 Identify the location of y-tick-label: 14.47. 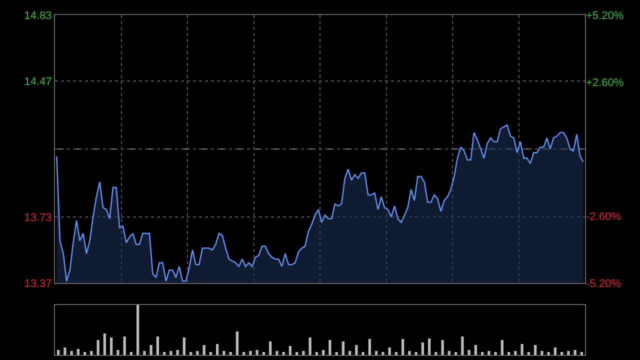
(38, 82).